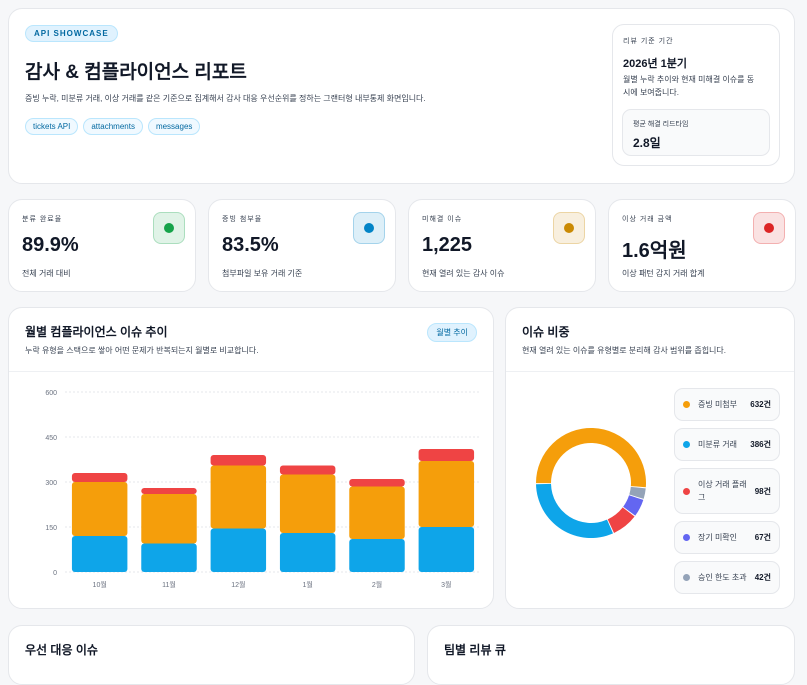 Image resolution: width=807 pixels, height=685 pixels. Describe the element at coordinates (624, 350) in the screenshot. I see `chart-subtitle: 현재 열려 있는 이슈를 유형별로 분리해 감사 범위를 좁힙니다.` at that location.